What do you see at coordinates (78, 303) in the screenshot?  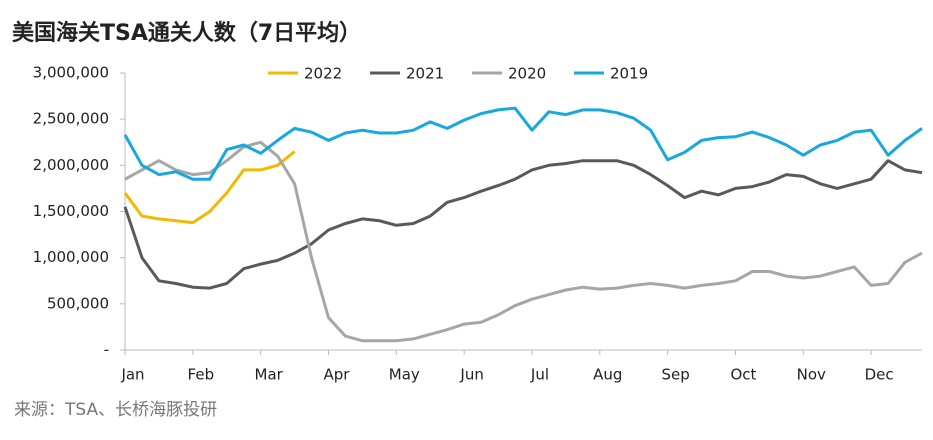 I see `y-tick-label: 500,000` at bounding box center [78, 303].